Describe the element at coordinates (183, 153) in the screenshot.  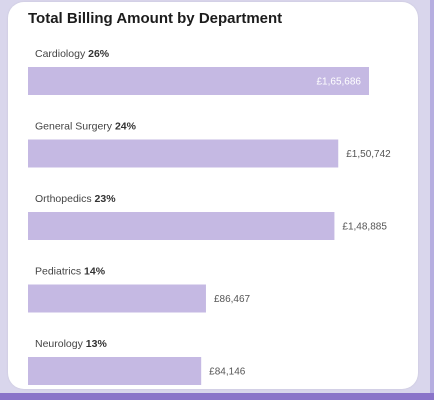
I see `bar-general-surgery` at that location.